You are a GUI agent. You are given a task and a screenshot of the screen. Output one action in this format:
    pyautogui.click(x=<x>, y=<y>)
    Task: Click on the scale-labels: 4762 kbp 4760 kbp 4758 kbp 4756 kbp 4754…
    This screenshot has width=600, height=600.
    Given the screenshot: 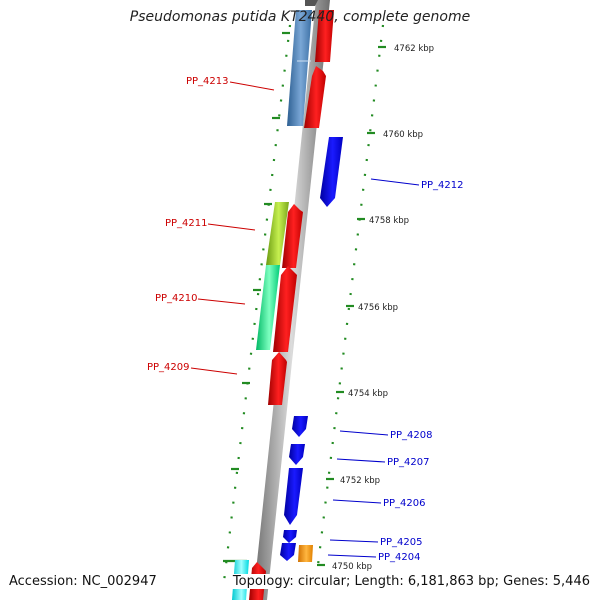 What is the action you would take?
    pyautogui.click(x=383, y=308)
    